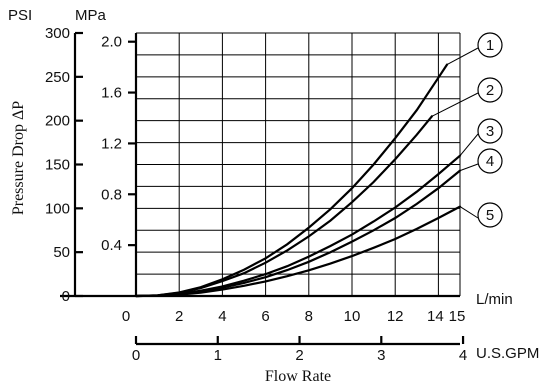  Describe the element at coordinates (57, 77) in the screenshot. I see `psi-tick-label: 250` at that location.